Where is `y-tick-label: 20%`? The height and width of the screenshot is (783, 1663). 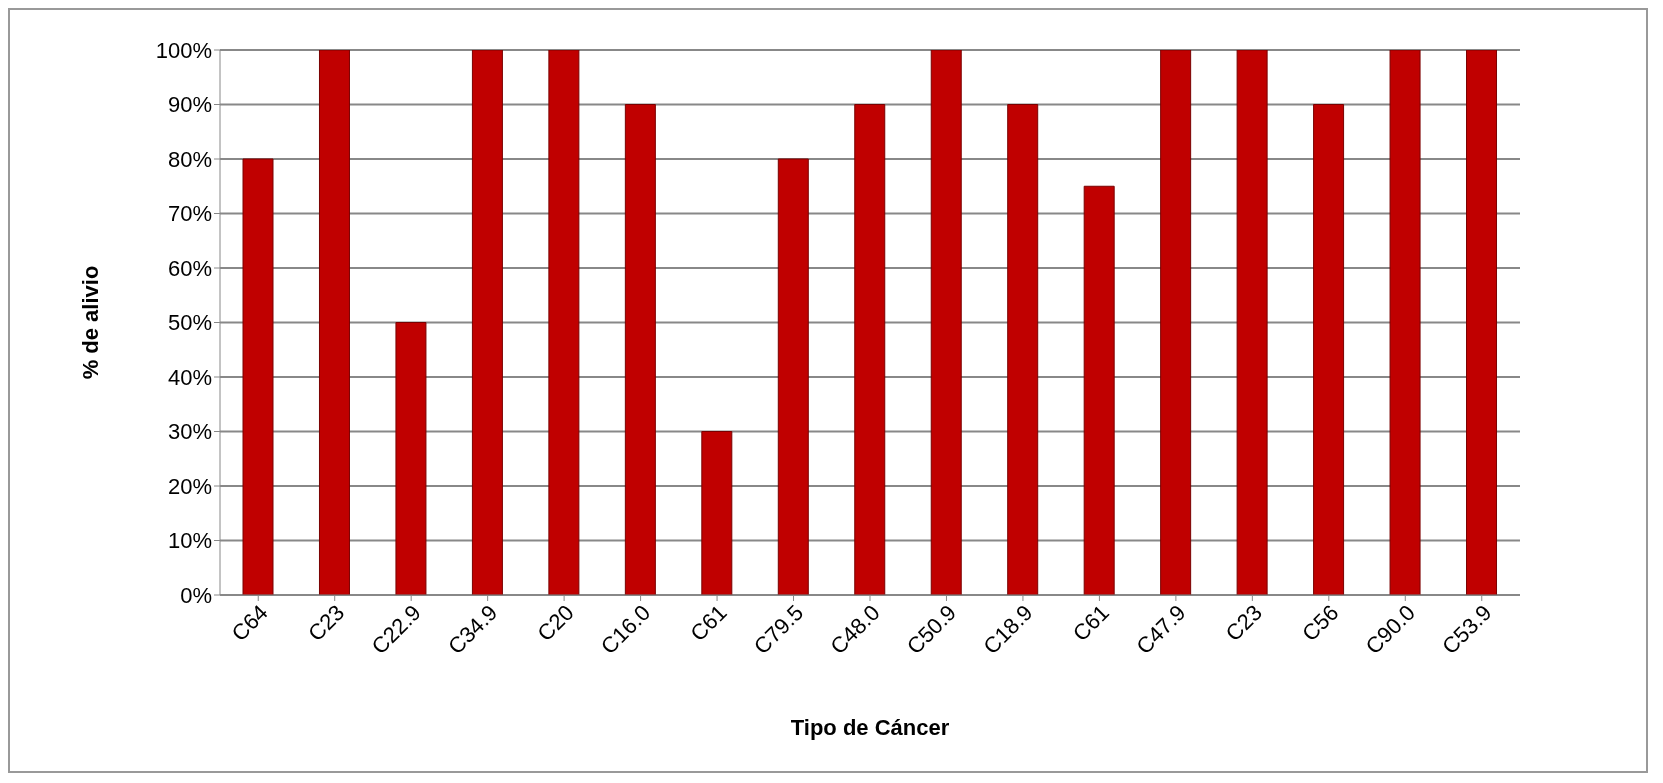
y-tick-label: 20% is located at coordinates (189, 486).